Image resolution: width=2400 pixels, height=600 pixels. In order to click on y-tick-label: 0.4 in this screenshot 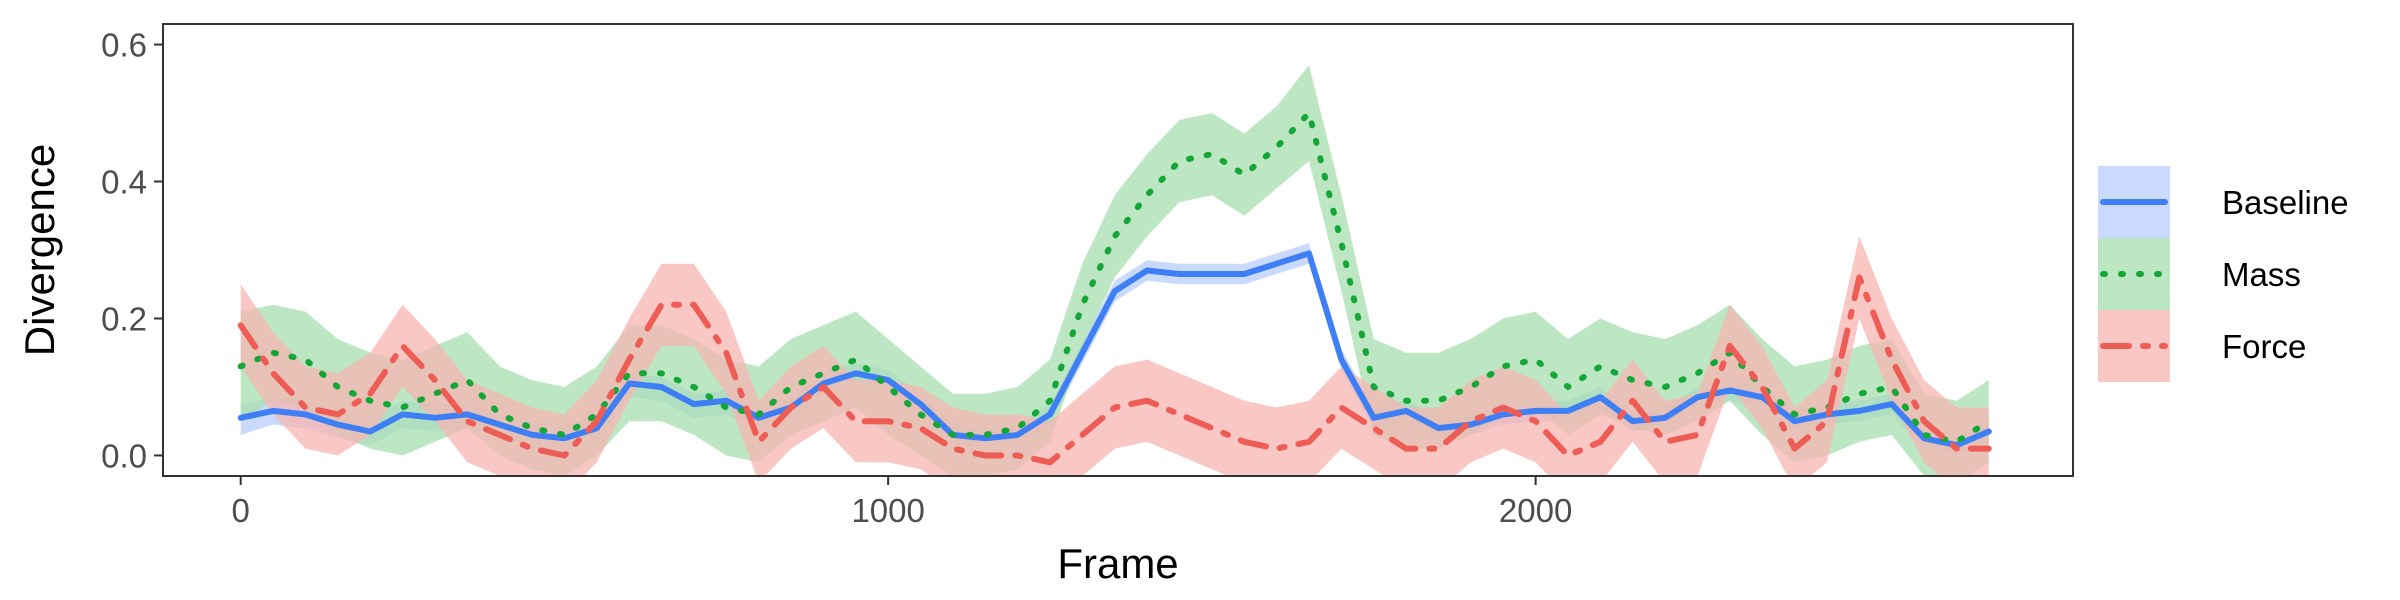, I will do `click(124, 182)`.